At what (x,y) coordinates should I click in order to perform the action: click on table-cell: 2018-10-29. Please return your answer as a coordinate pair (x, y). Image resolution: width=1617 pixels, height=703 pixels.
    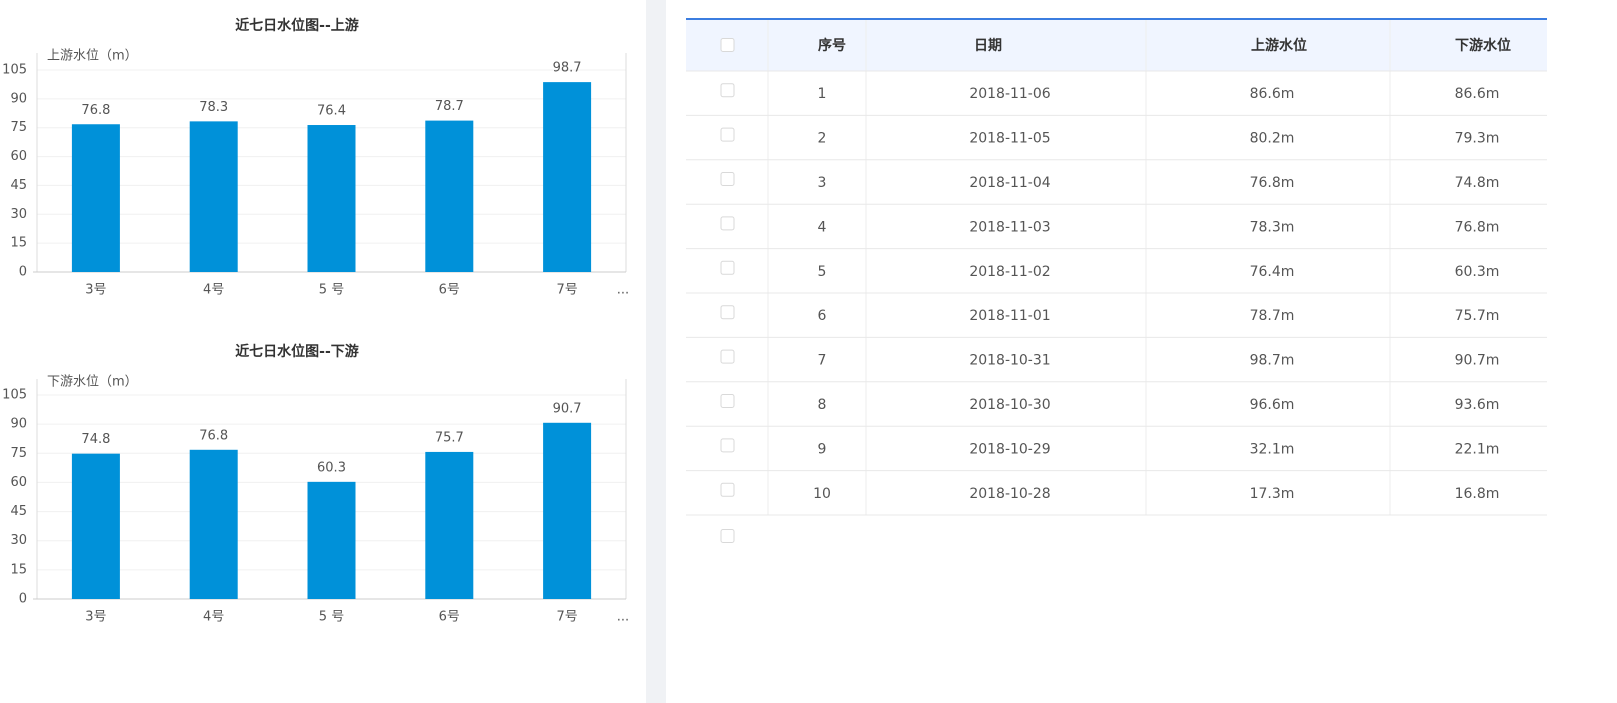
    Looking at the image, I should click on (1009, 449).